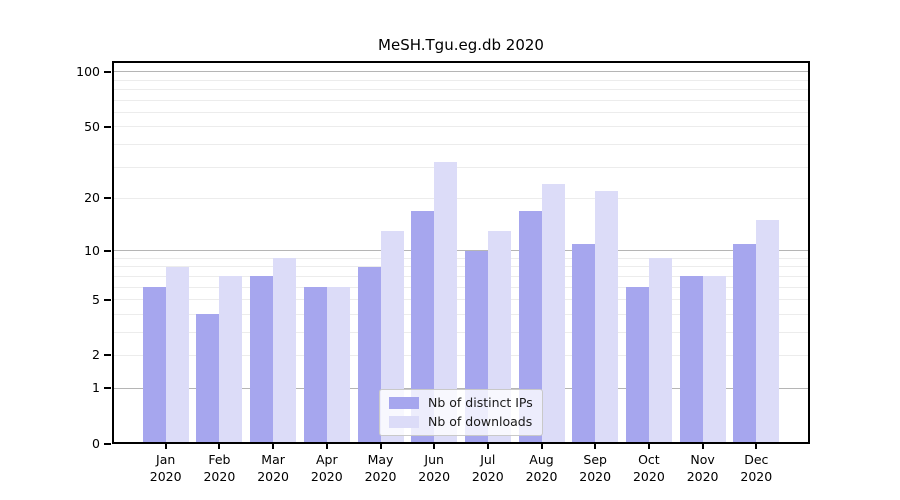 This screenshot has height=500, width=900. I want to click on bar-downloads-aug, so click(553, 314).